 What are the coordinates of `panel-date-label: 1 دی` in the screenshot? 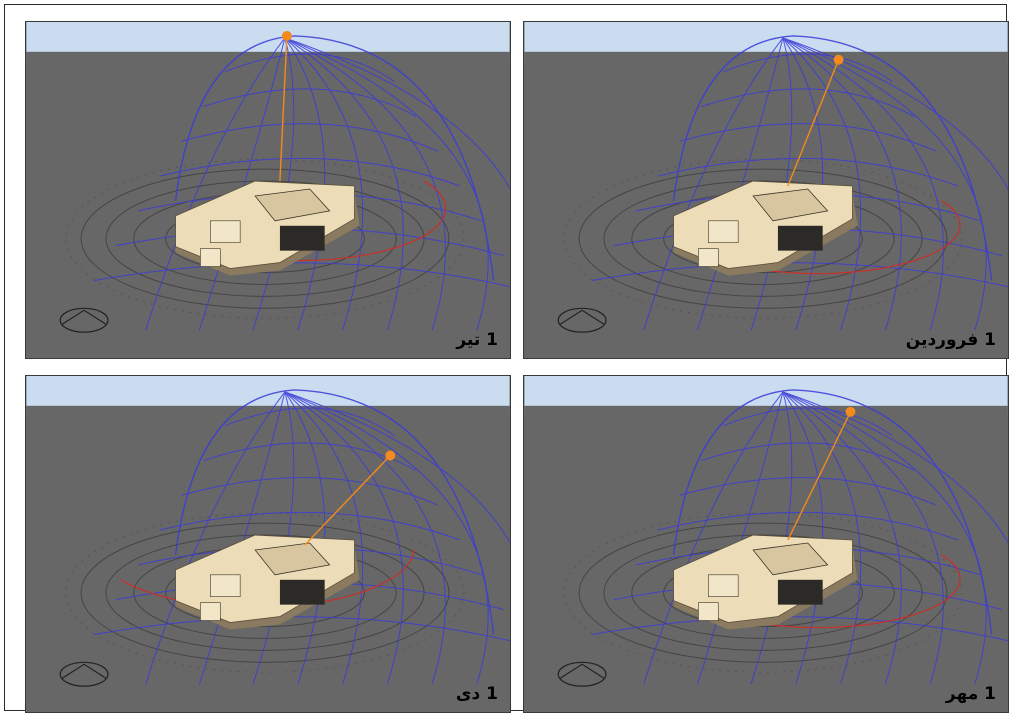 It's located at (476, 694).